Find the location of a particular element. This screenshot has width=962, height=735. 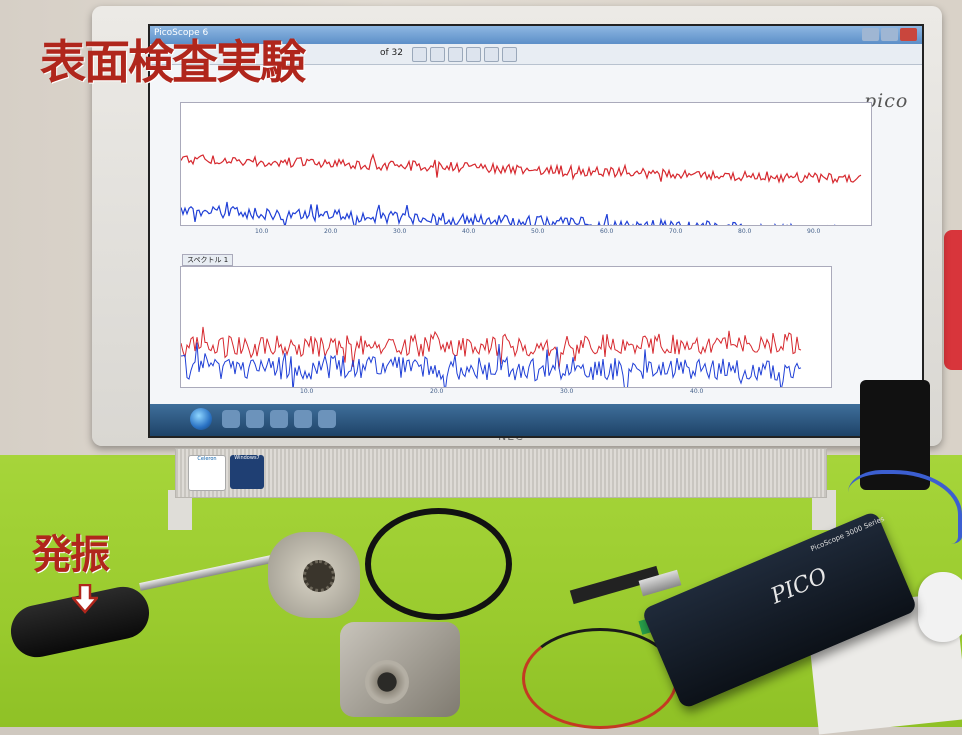

blue-trace-spectrum is located at coordinates (491, 368).